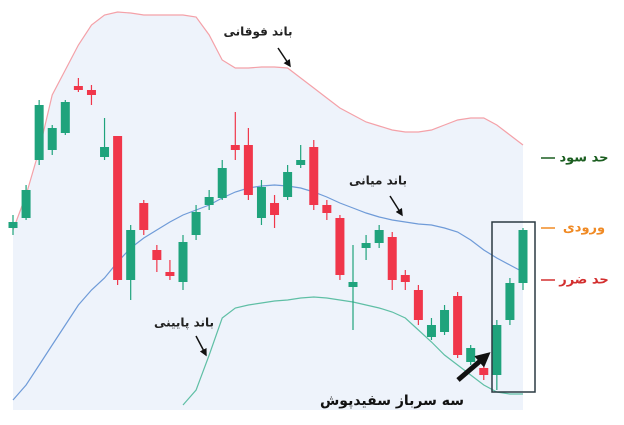 The height and width of the screenshot is (425, 624). What do you see at coordinates (378, 181) in the screenshot?
I see `middle-band-label: باند میانی` at bounding box center [378, 181].